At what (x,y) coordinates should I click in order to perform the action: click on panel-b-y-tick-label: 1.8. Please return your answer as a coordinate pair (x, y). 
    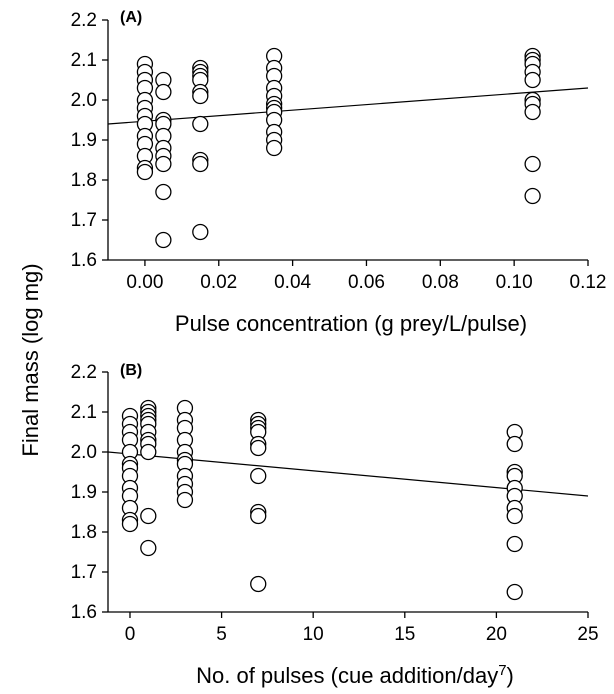
    Looking at the image, I should click on (84, 532).